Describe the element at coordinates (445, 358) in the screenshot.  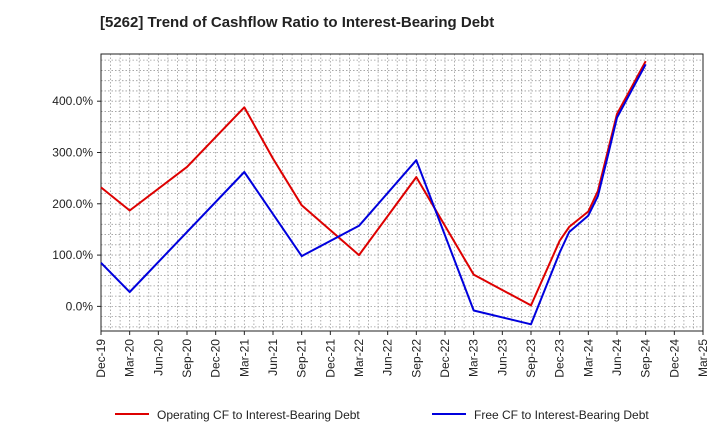
I see `x-tick-label: Dec-22` at that location.